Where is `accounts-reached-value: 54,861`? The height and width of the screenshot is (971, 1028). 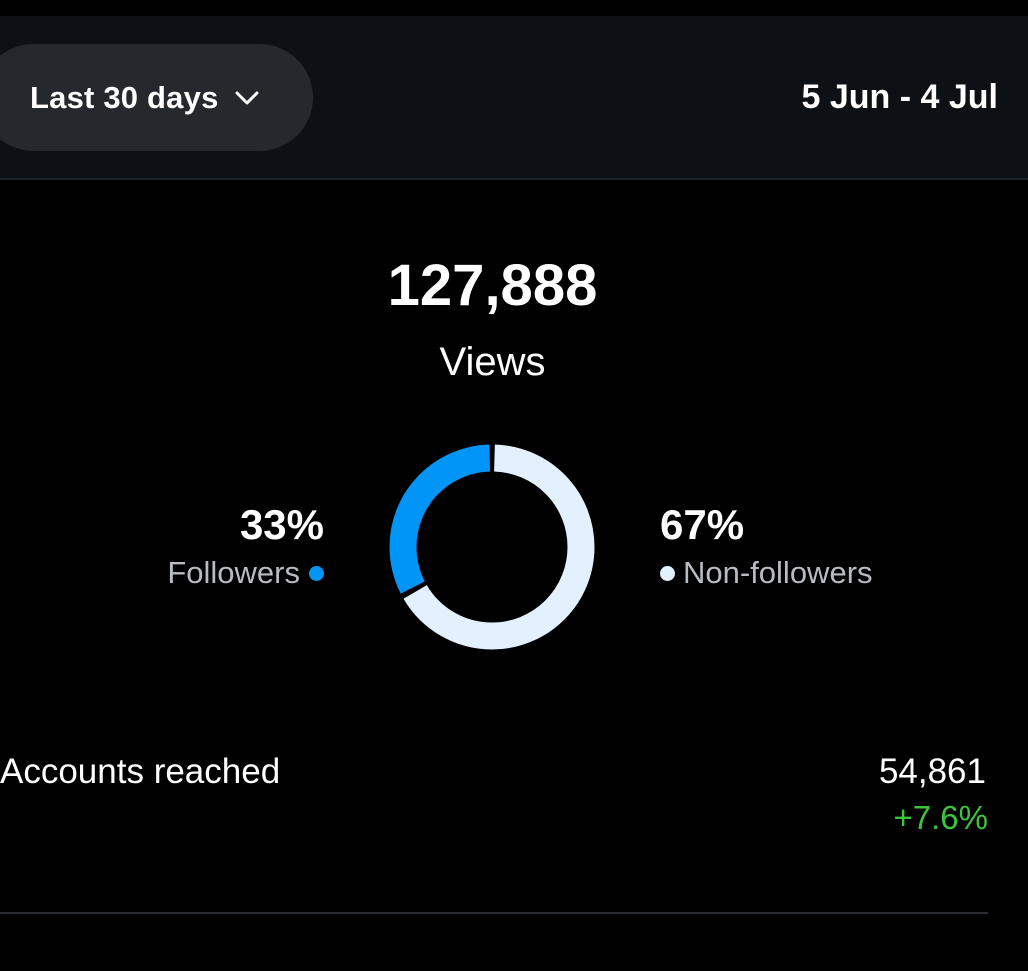
accounts-reached-value: 54,861 is located at coordinates (932, 771).